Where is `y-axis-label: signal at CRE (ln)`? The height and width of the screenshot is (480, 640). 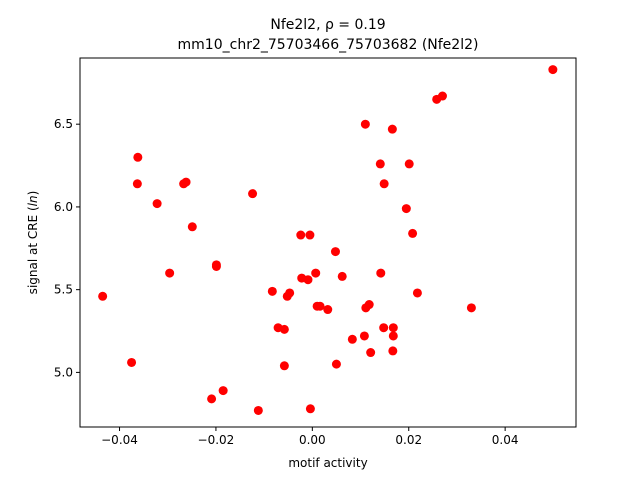 y-axis-label: signal at CRE (ln) is located at coordinates (33, 243).